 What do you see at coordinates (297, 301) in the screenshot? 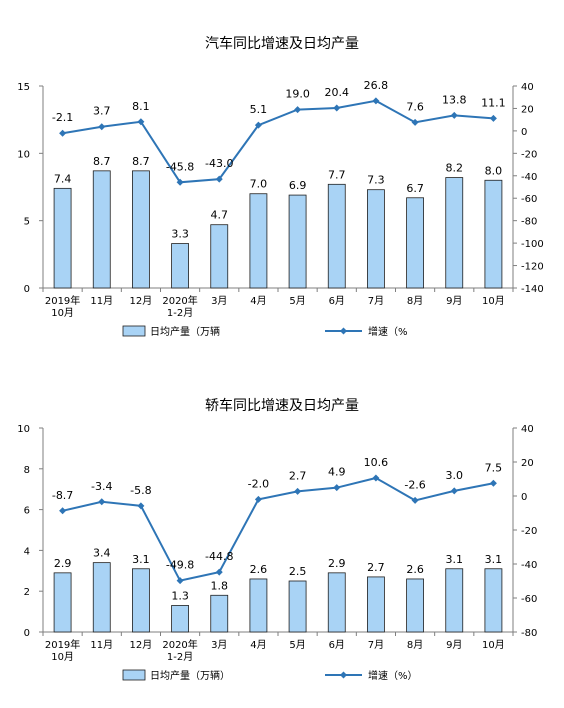
I see `x-tick-label: 5月` at bounding box center [297, 301].